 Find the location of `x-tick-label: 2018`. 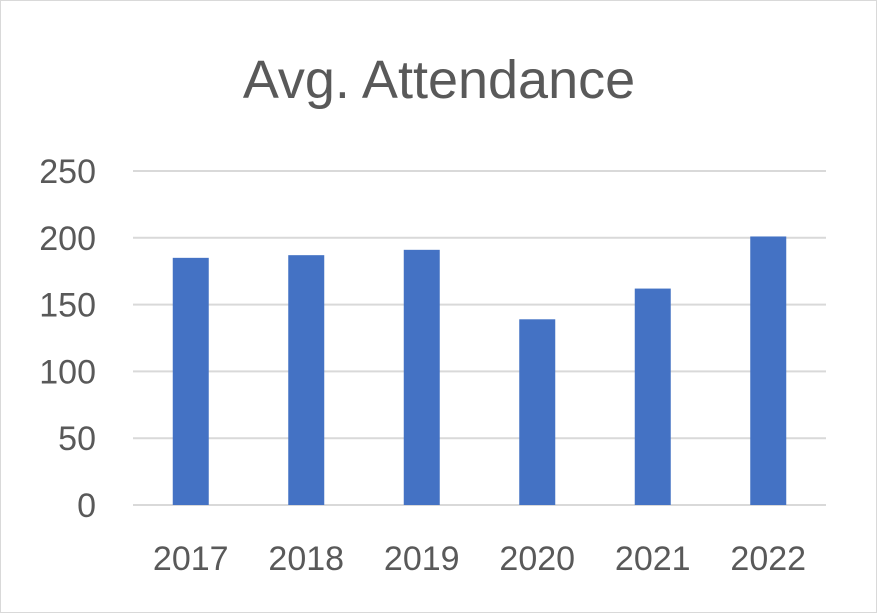

x-tick-label: 2018 is located at coordinates (306, 559).